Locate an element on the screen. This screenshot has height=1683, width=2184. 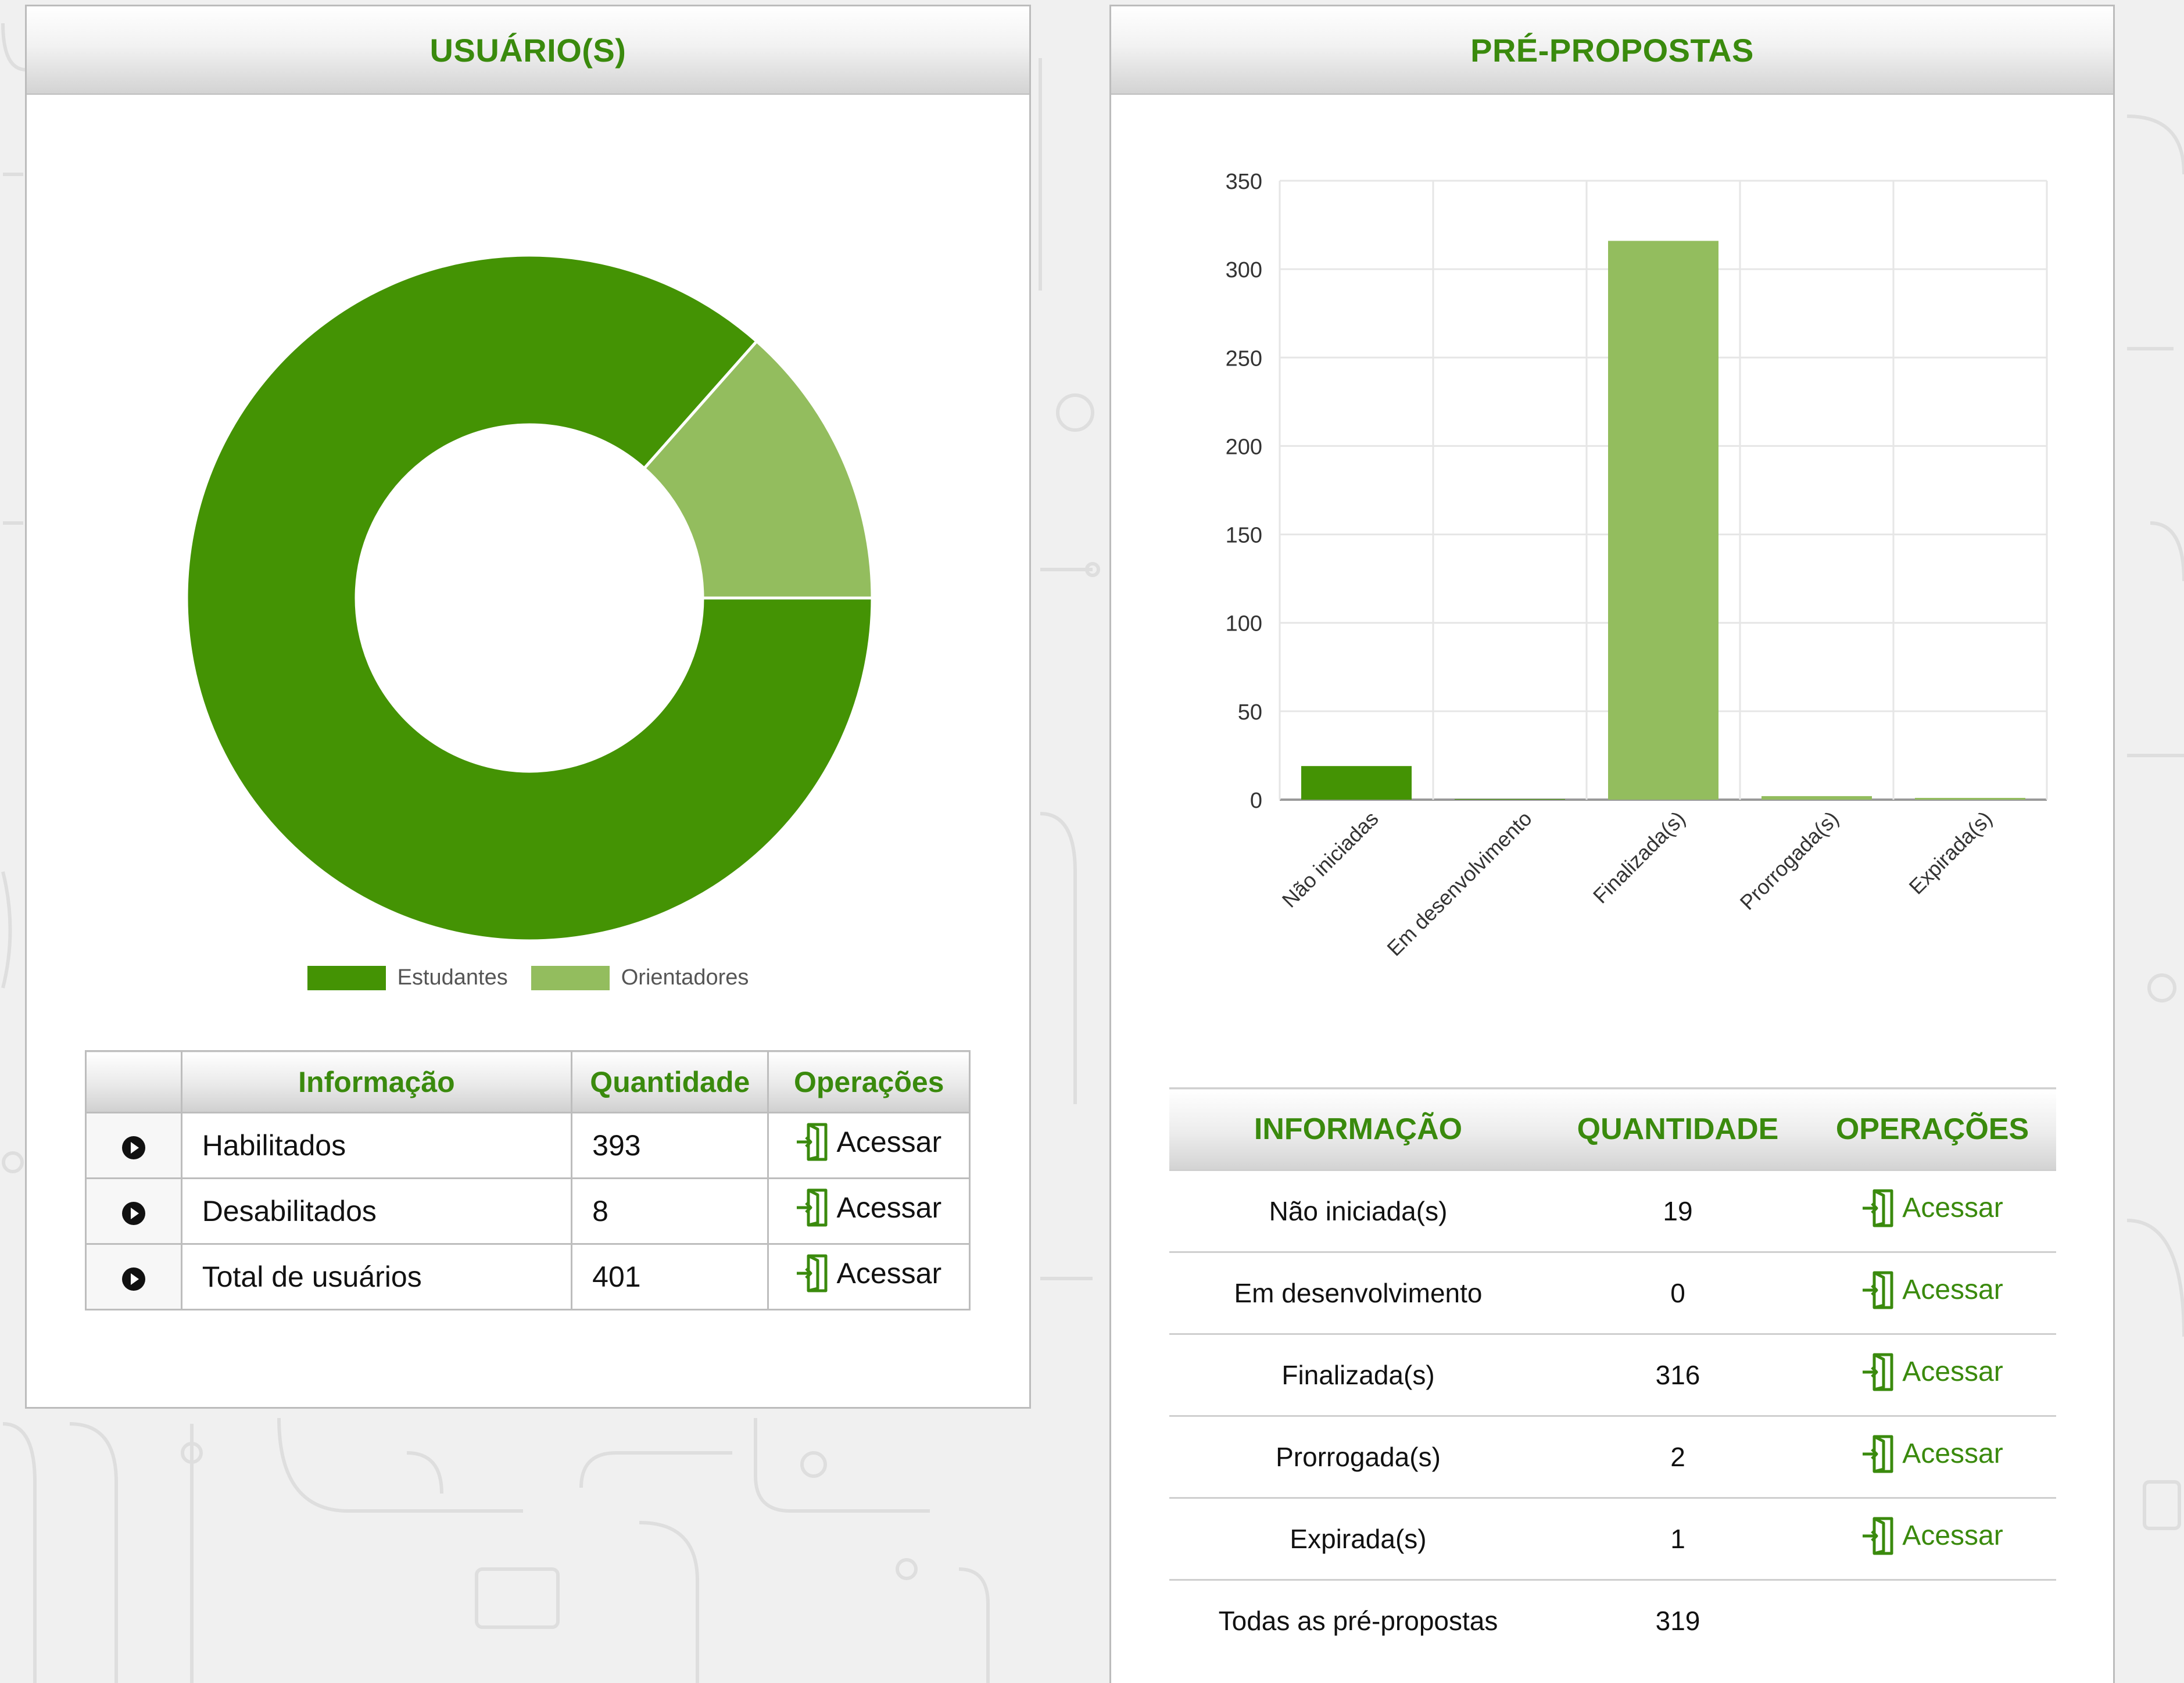
row-info: Desabilitados is located at coordinates (376, 1211).